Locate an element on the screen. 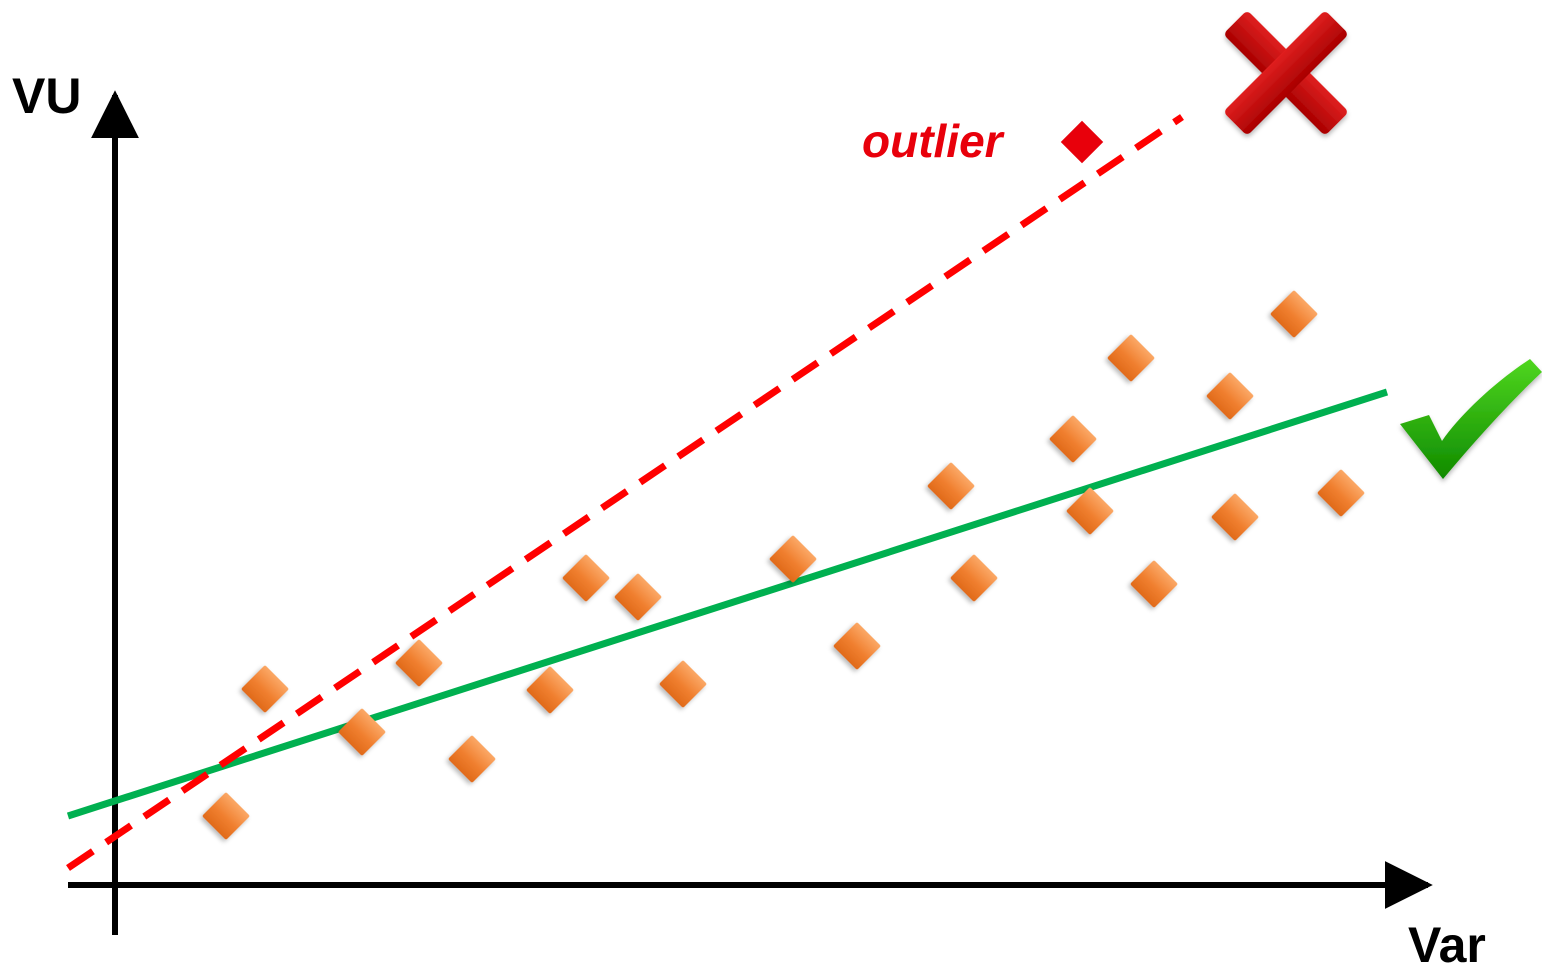  outlier-point is located at coordinates (1082, 142).